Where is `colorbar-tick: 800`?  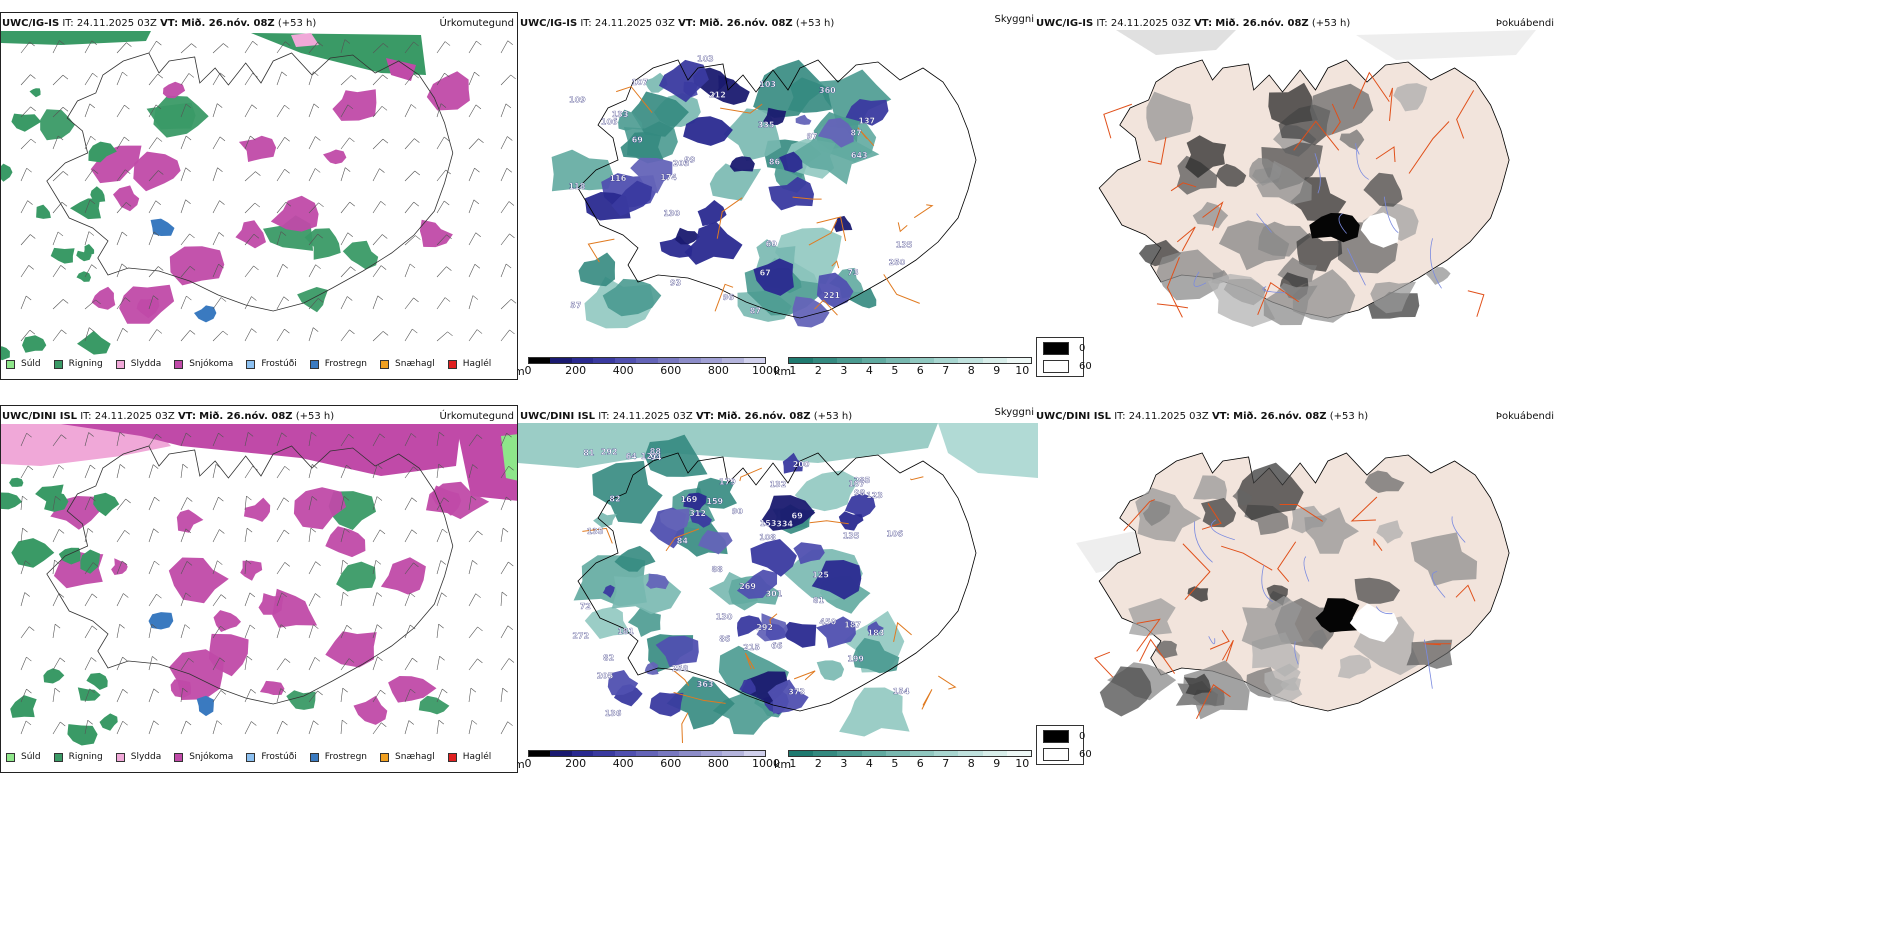
colorbar-tick: 800 is located at coordinates (718, 763).